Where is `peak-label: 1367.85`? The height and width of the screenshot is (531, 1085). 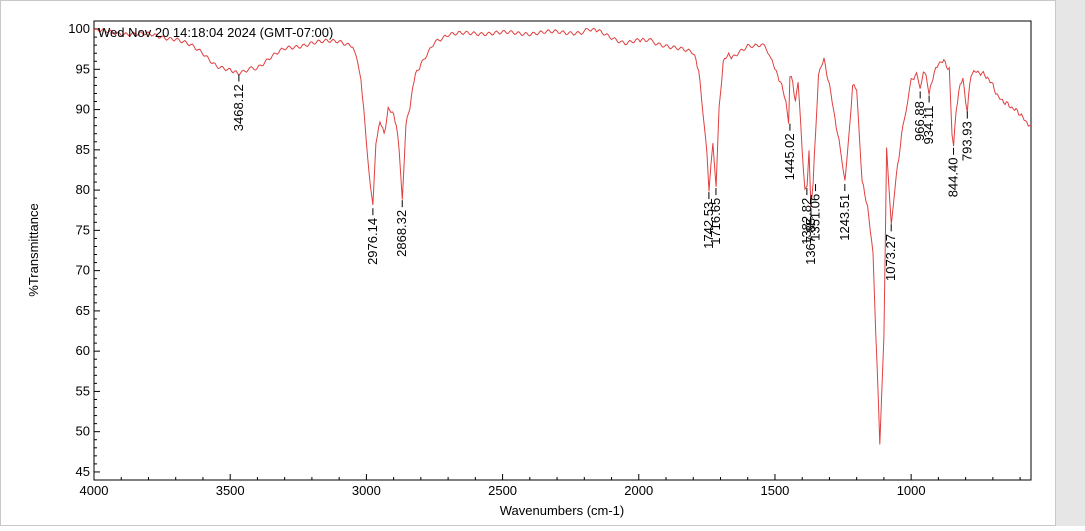
peak-label: 1367.85 is located at coordinates (810, 241).